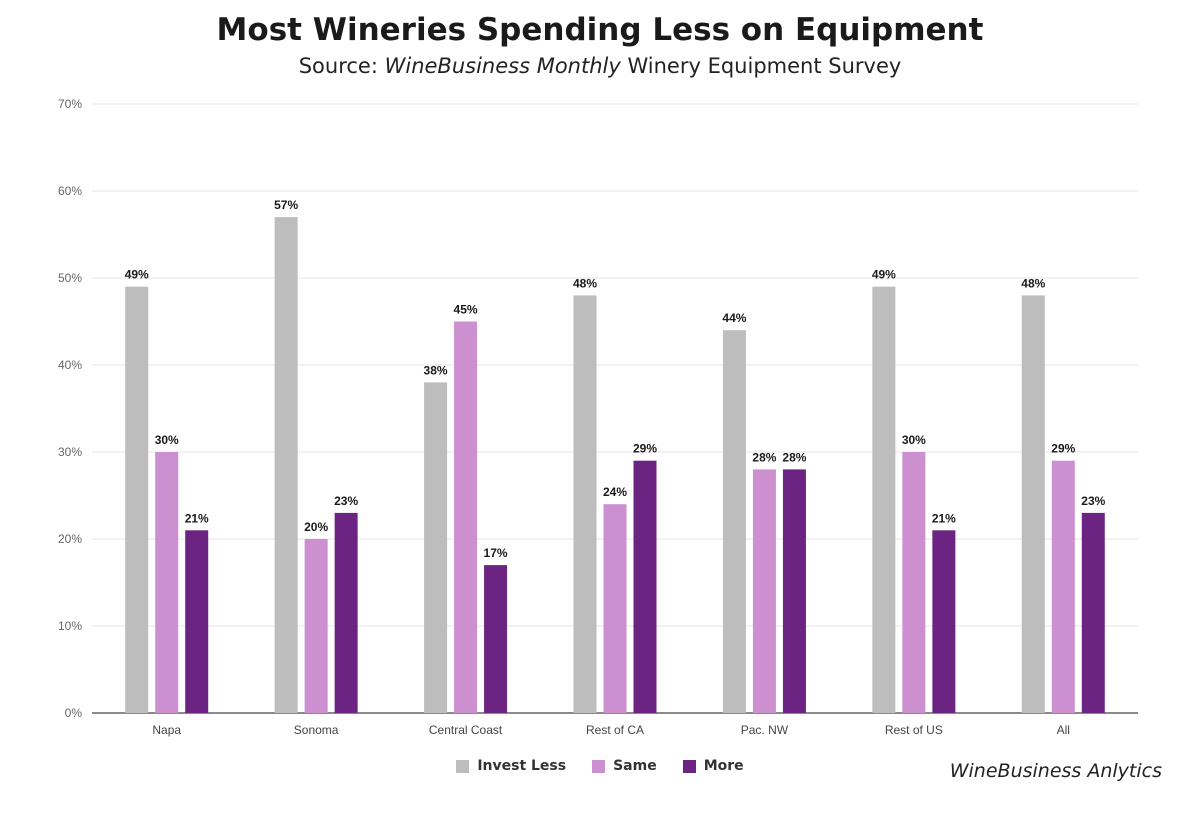 Image resolution: width=1200 pixels, height=830 pixels. What do you see at coordinates (689, 766) in the screenshot?
I see `legend-swatch-more` at bounding box center [689, 766].